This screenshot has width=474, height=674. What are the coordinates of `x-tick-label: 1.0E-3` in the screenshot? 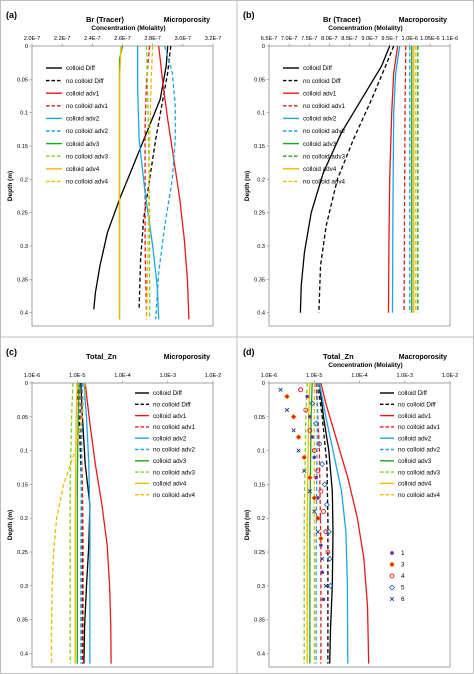 It's located at (168, 376).